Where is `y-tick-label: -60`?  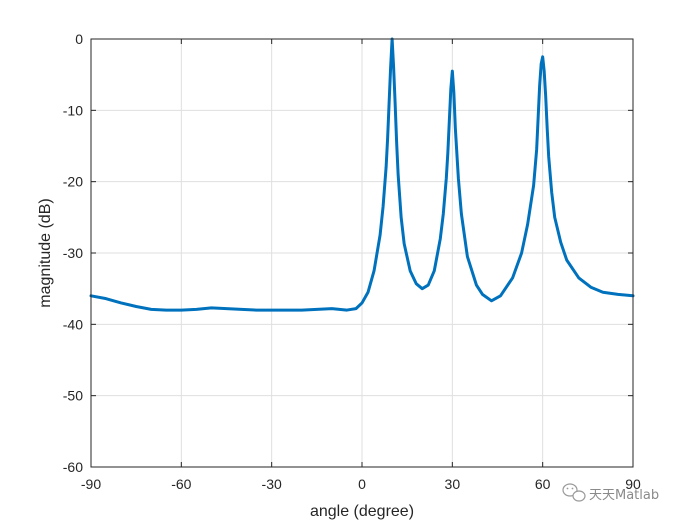
y-tick-label: -60 is located at coordinates (73, 467).